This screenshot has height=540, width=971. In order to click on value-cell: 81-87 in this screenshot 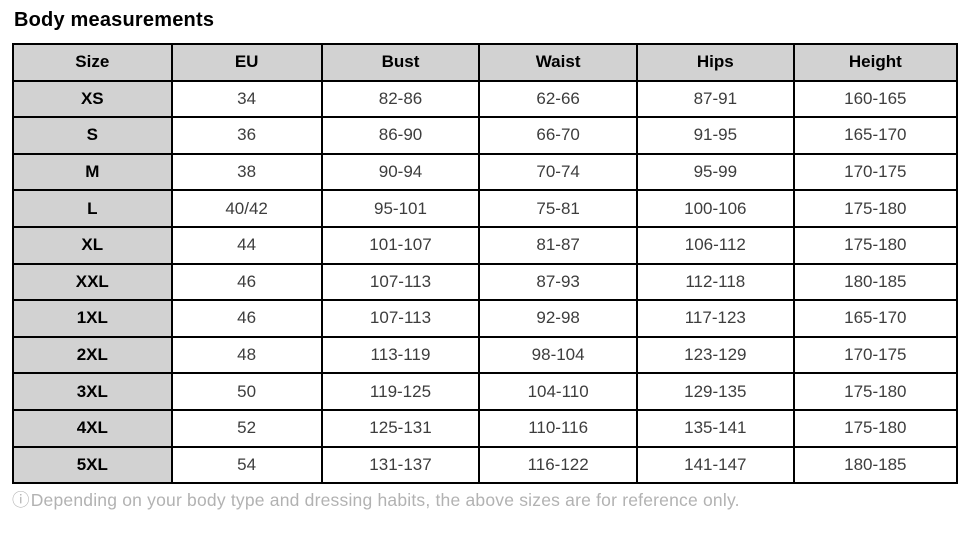, I will do `click(558, 245)`.